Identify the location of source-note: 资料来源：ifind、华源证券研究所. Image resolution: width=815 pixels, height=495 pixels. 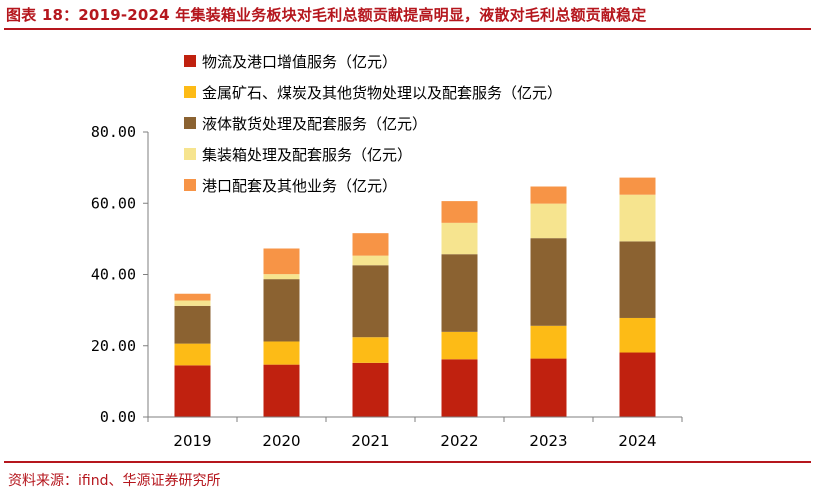
(114, 481).